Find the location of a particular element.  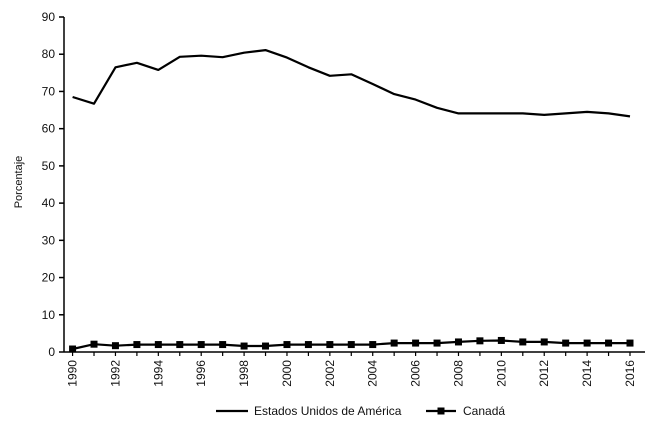

legend-item-estados-unidos: Estados Unidos de América is located at coordinates (309, 411).